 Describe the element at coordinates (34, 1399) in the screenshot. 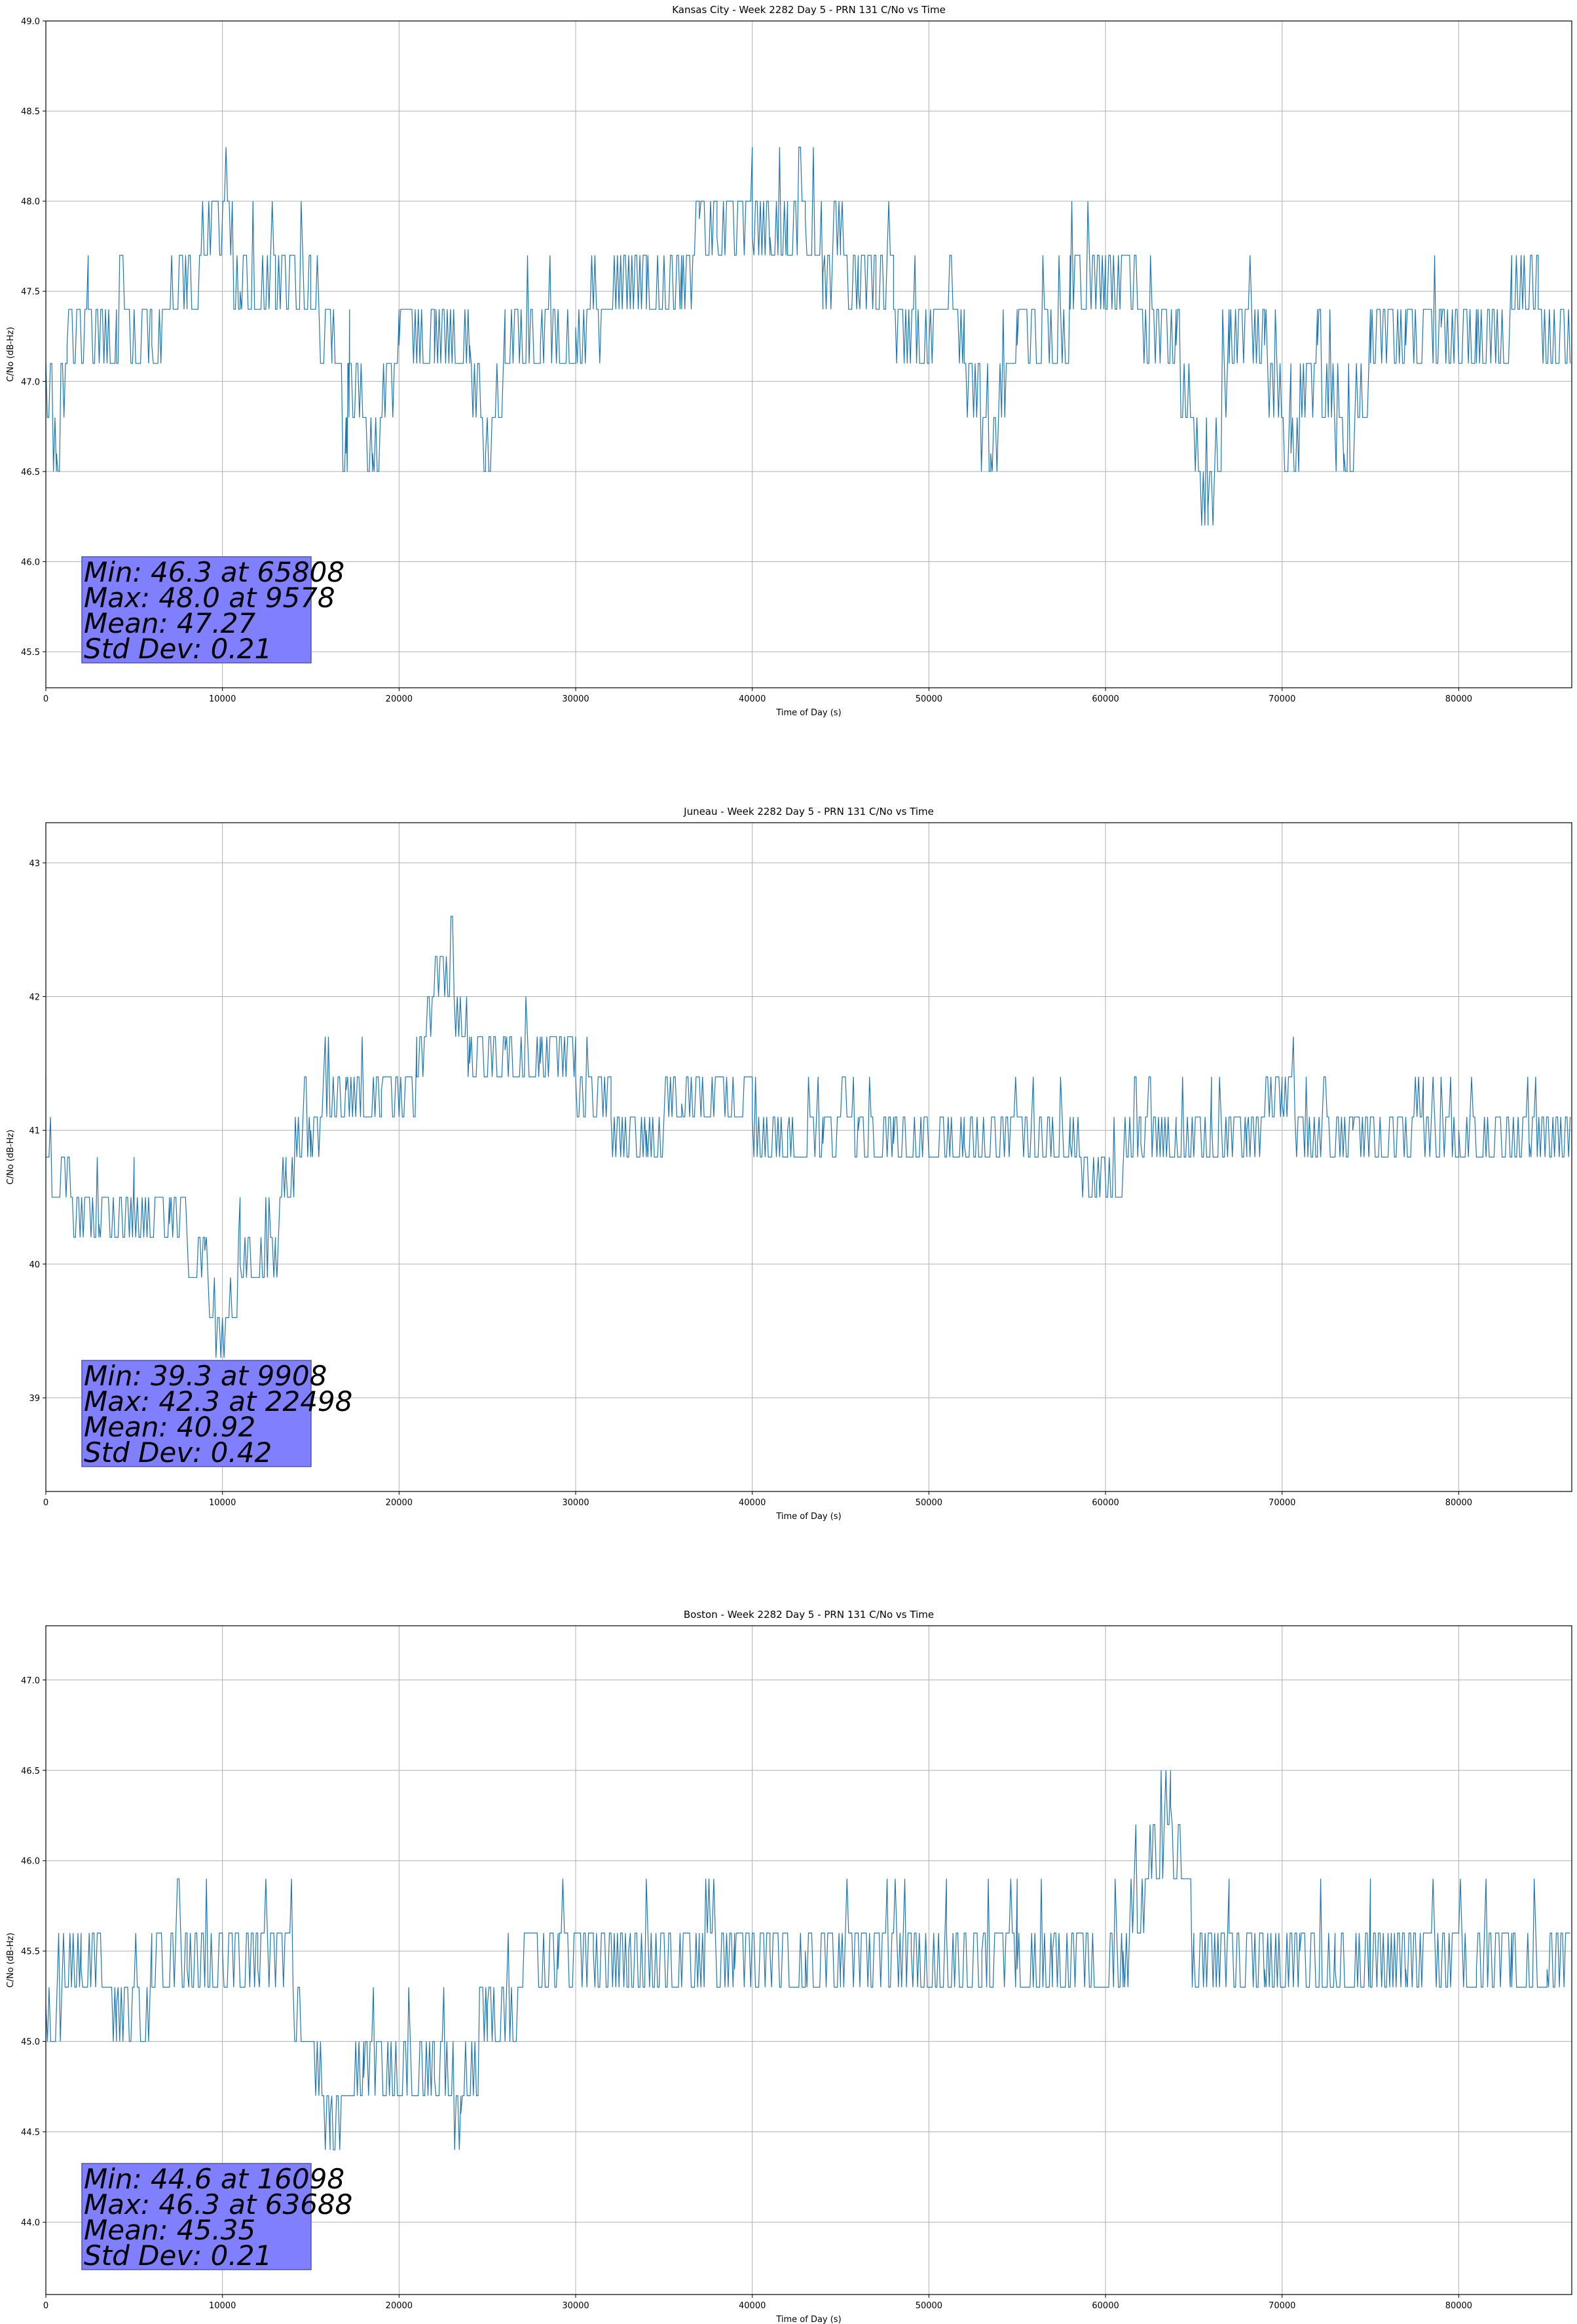

I see `y-tick-label: 39` at that location.